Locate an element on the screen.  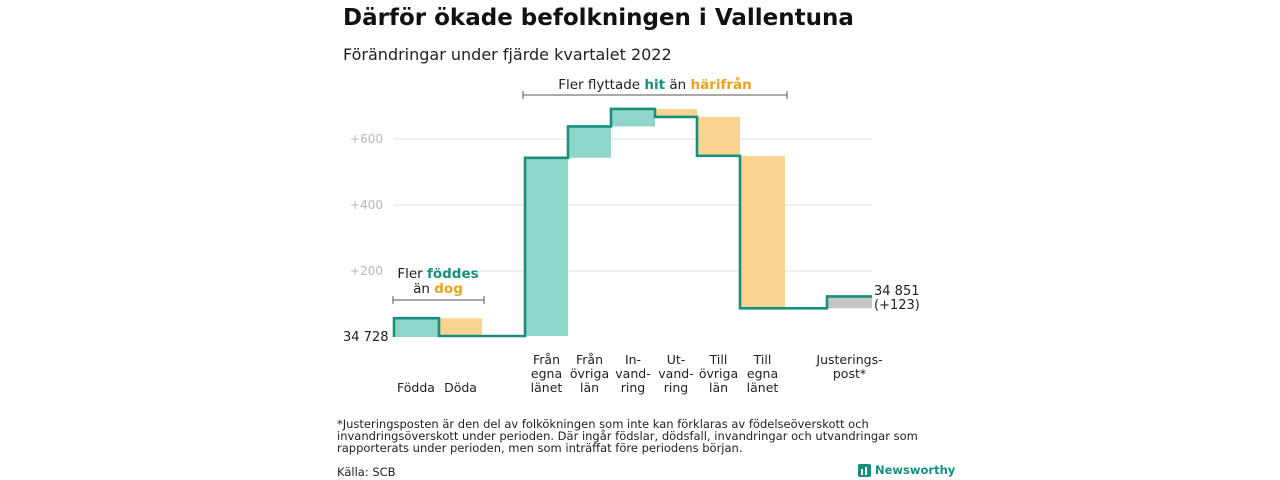
category-label: Från egna länet is located at coordinates (547, 373).